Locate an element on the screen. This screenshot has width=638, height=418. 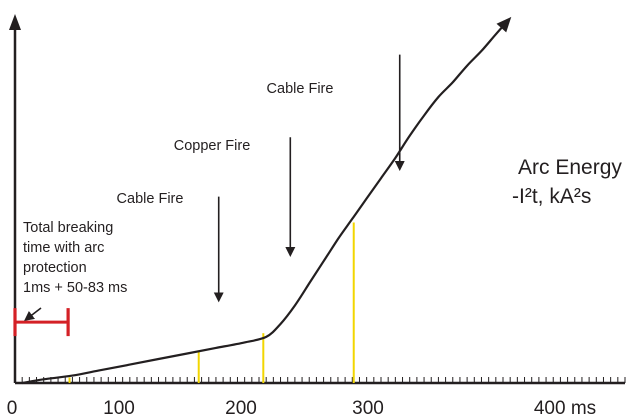
annotation-protection-line-3: protection is located at coordinates (55, 268).